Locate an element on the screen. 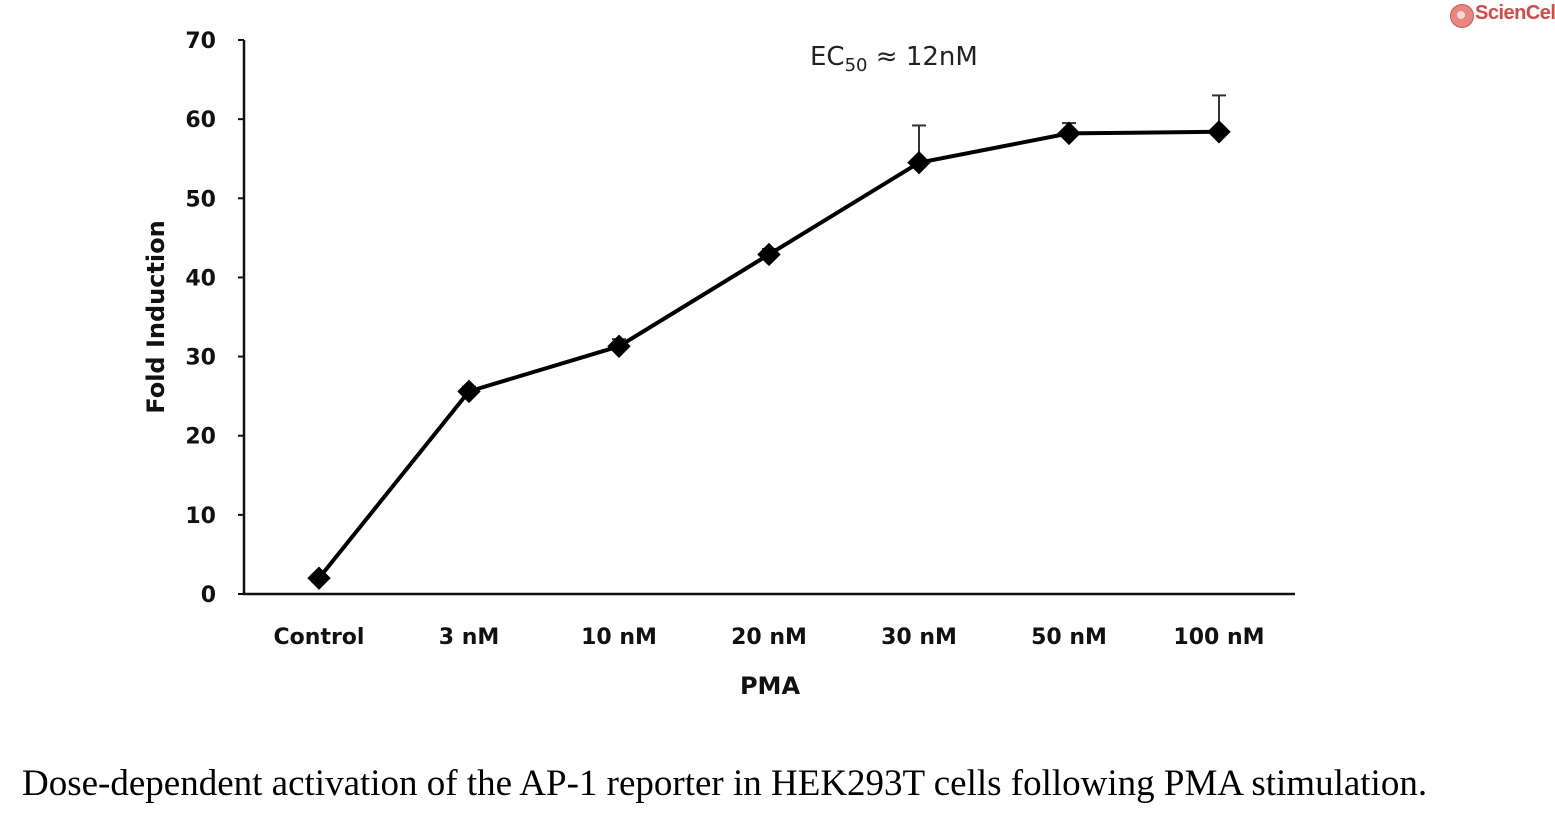  ec50-subscript: 50 is located at coordinates (856, 65).